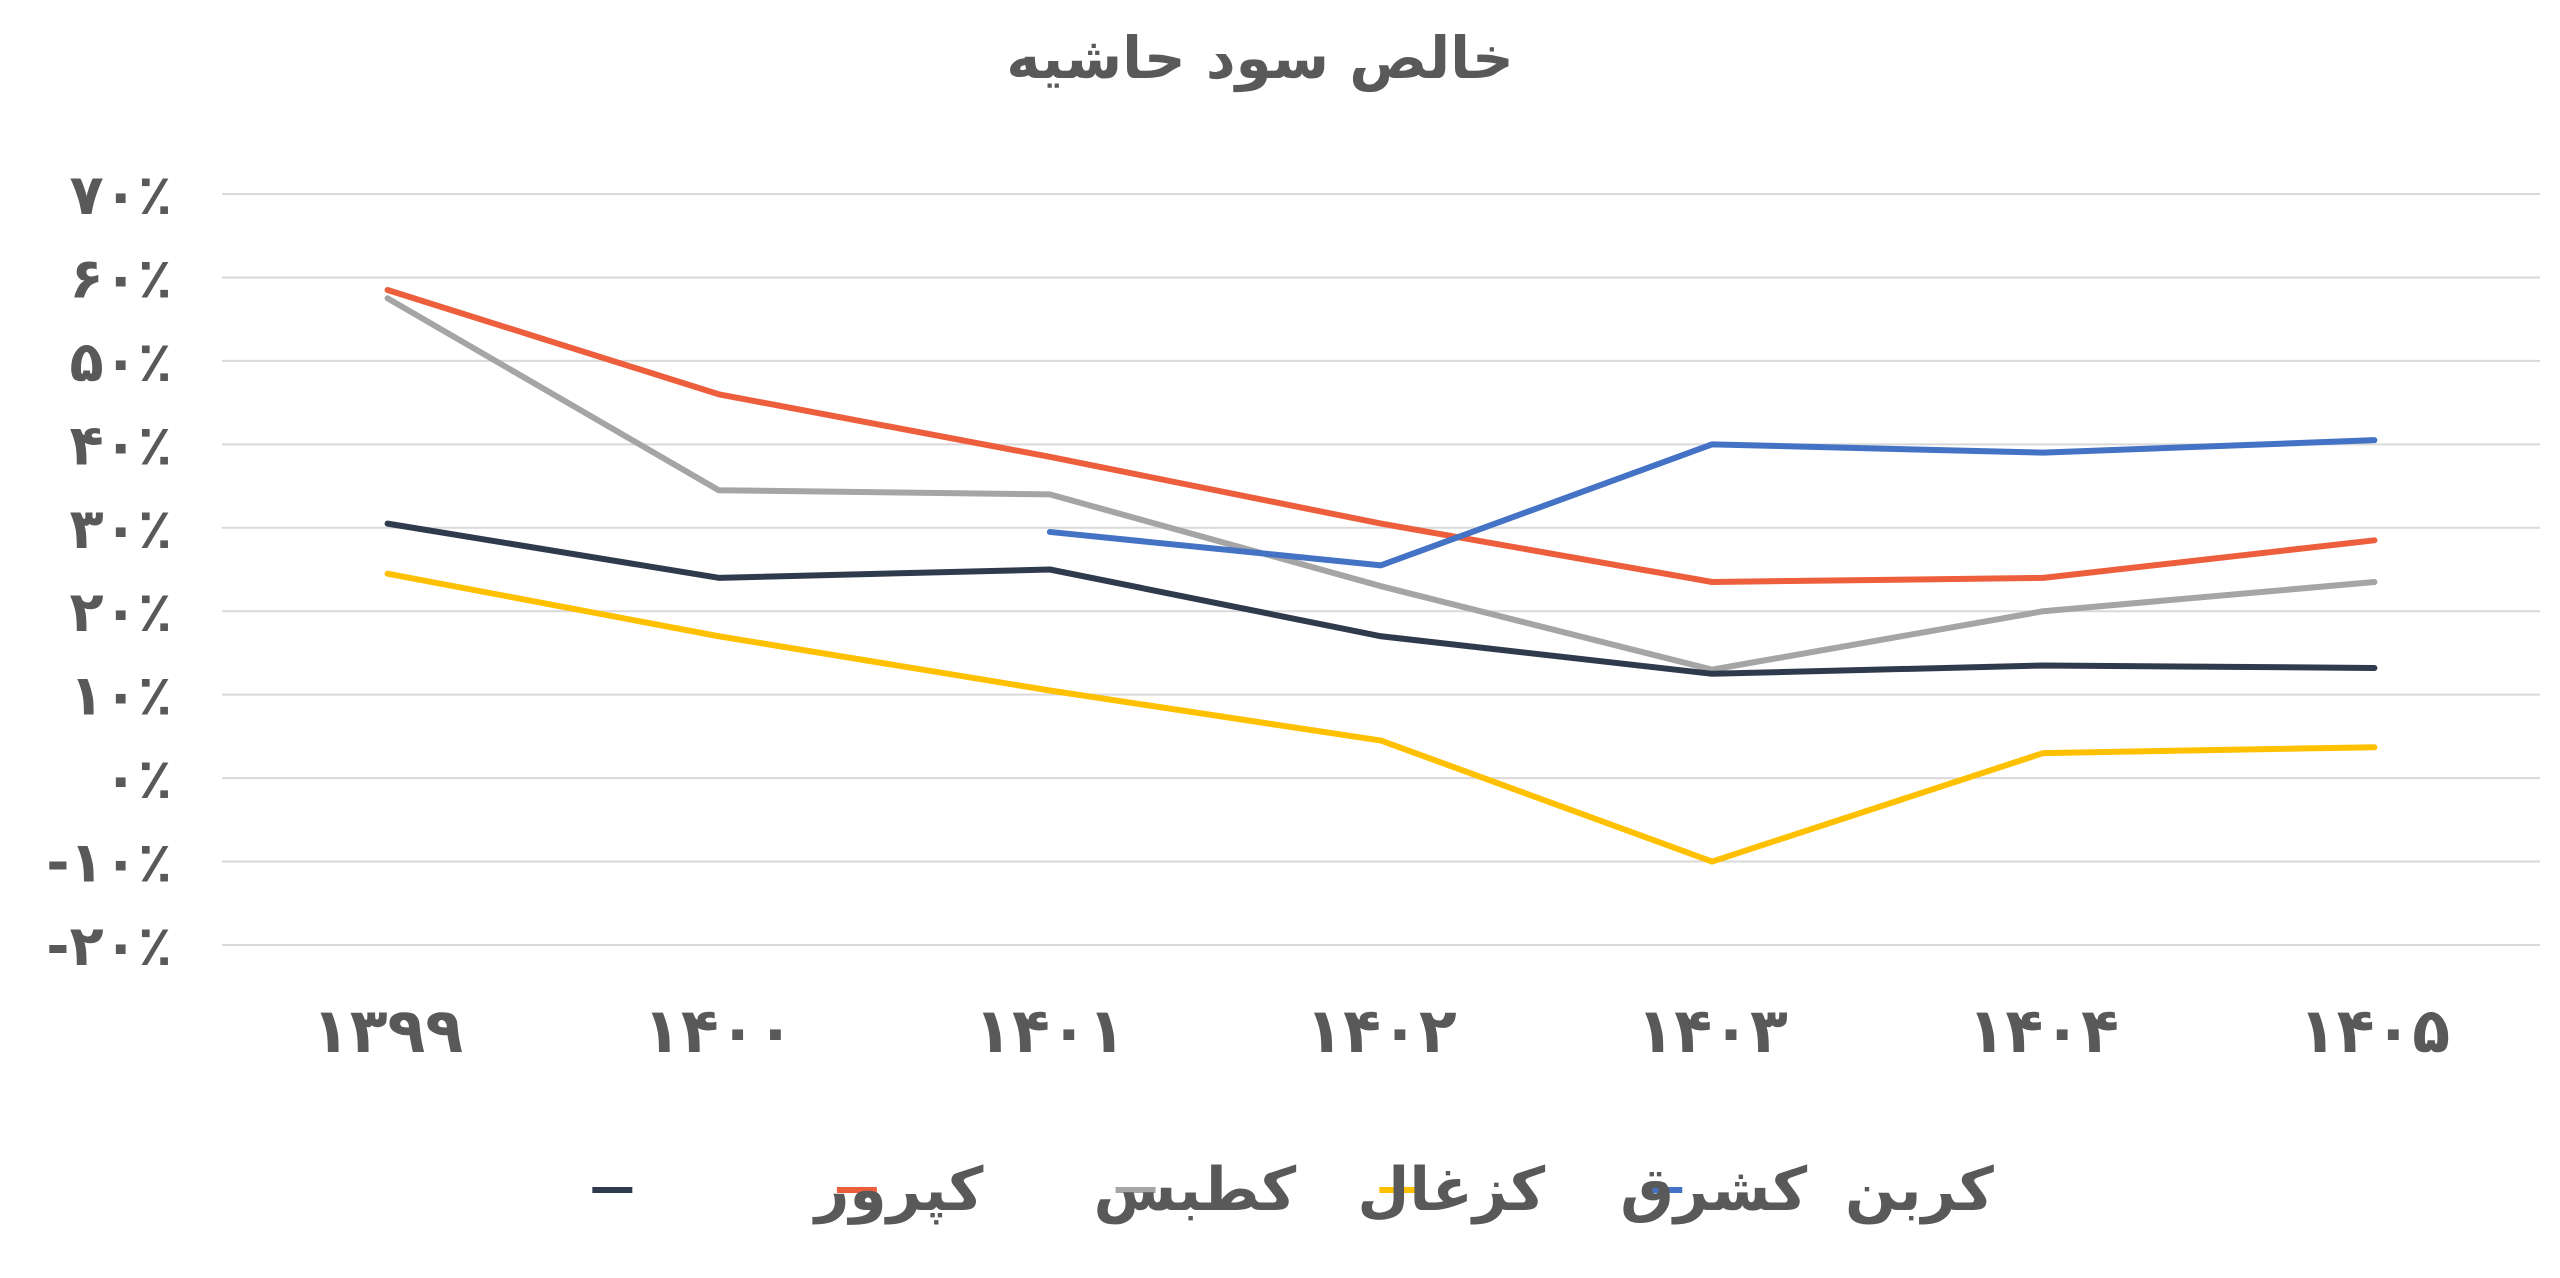 The height and width of the screenshot is (1278, 2560). What do you see at coordinates (120, 696) in the screenshot?
I see `y-tick-label: ۱۰٪` at bounding box center [120, 696].